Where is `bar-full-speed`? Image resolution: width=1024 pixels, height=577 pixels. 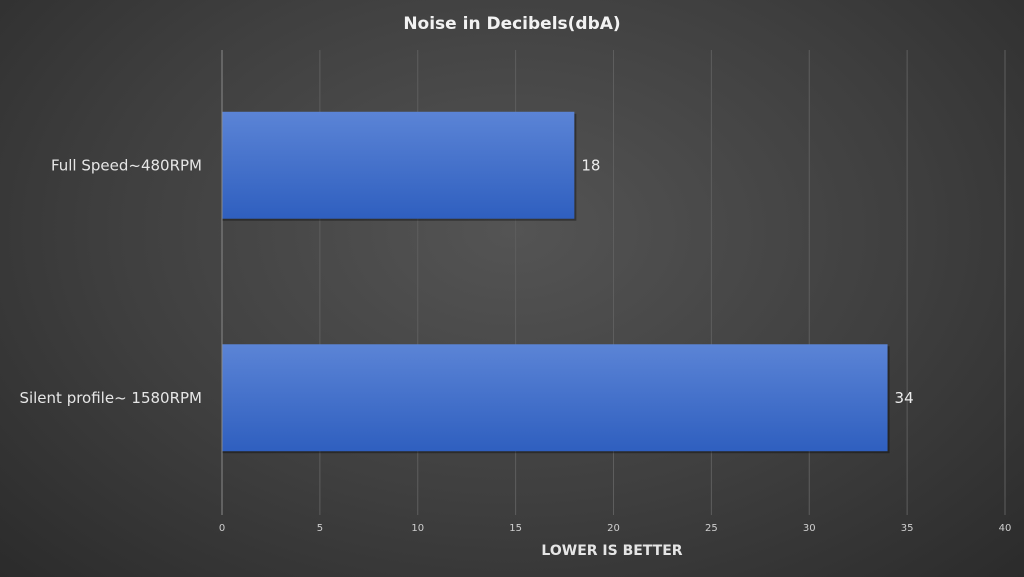
bar-full-speed is located at coordinates (398, 165).